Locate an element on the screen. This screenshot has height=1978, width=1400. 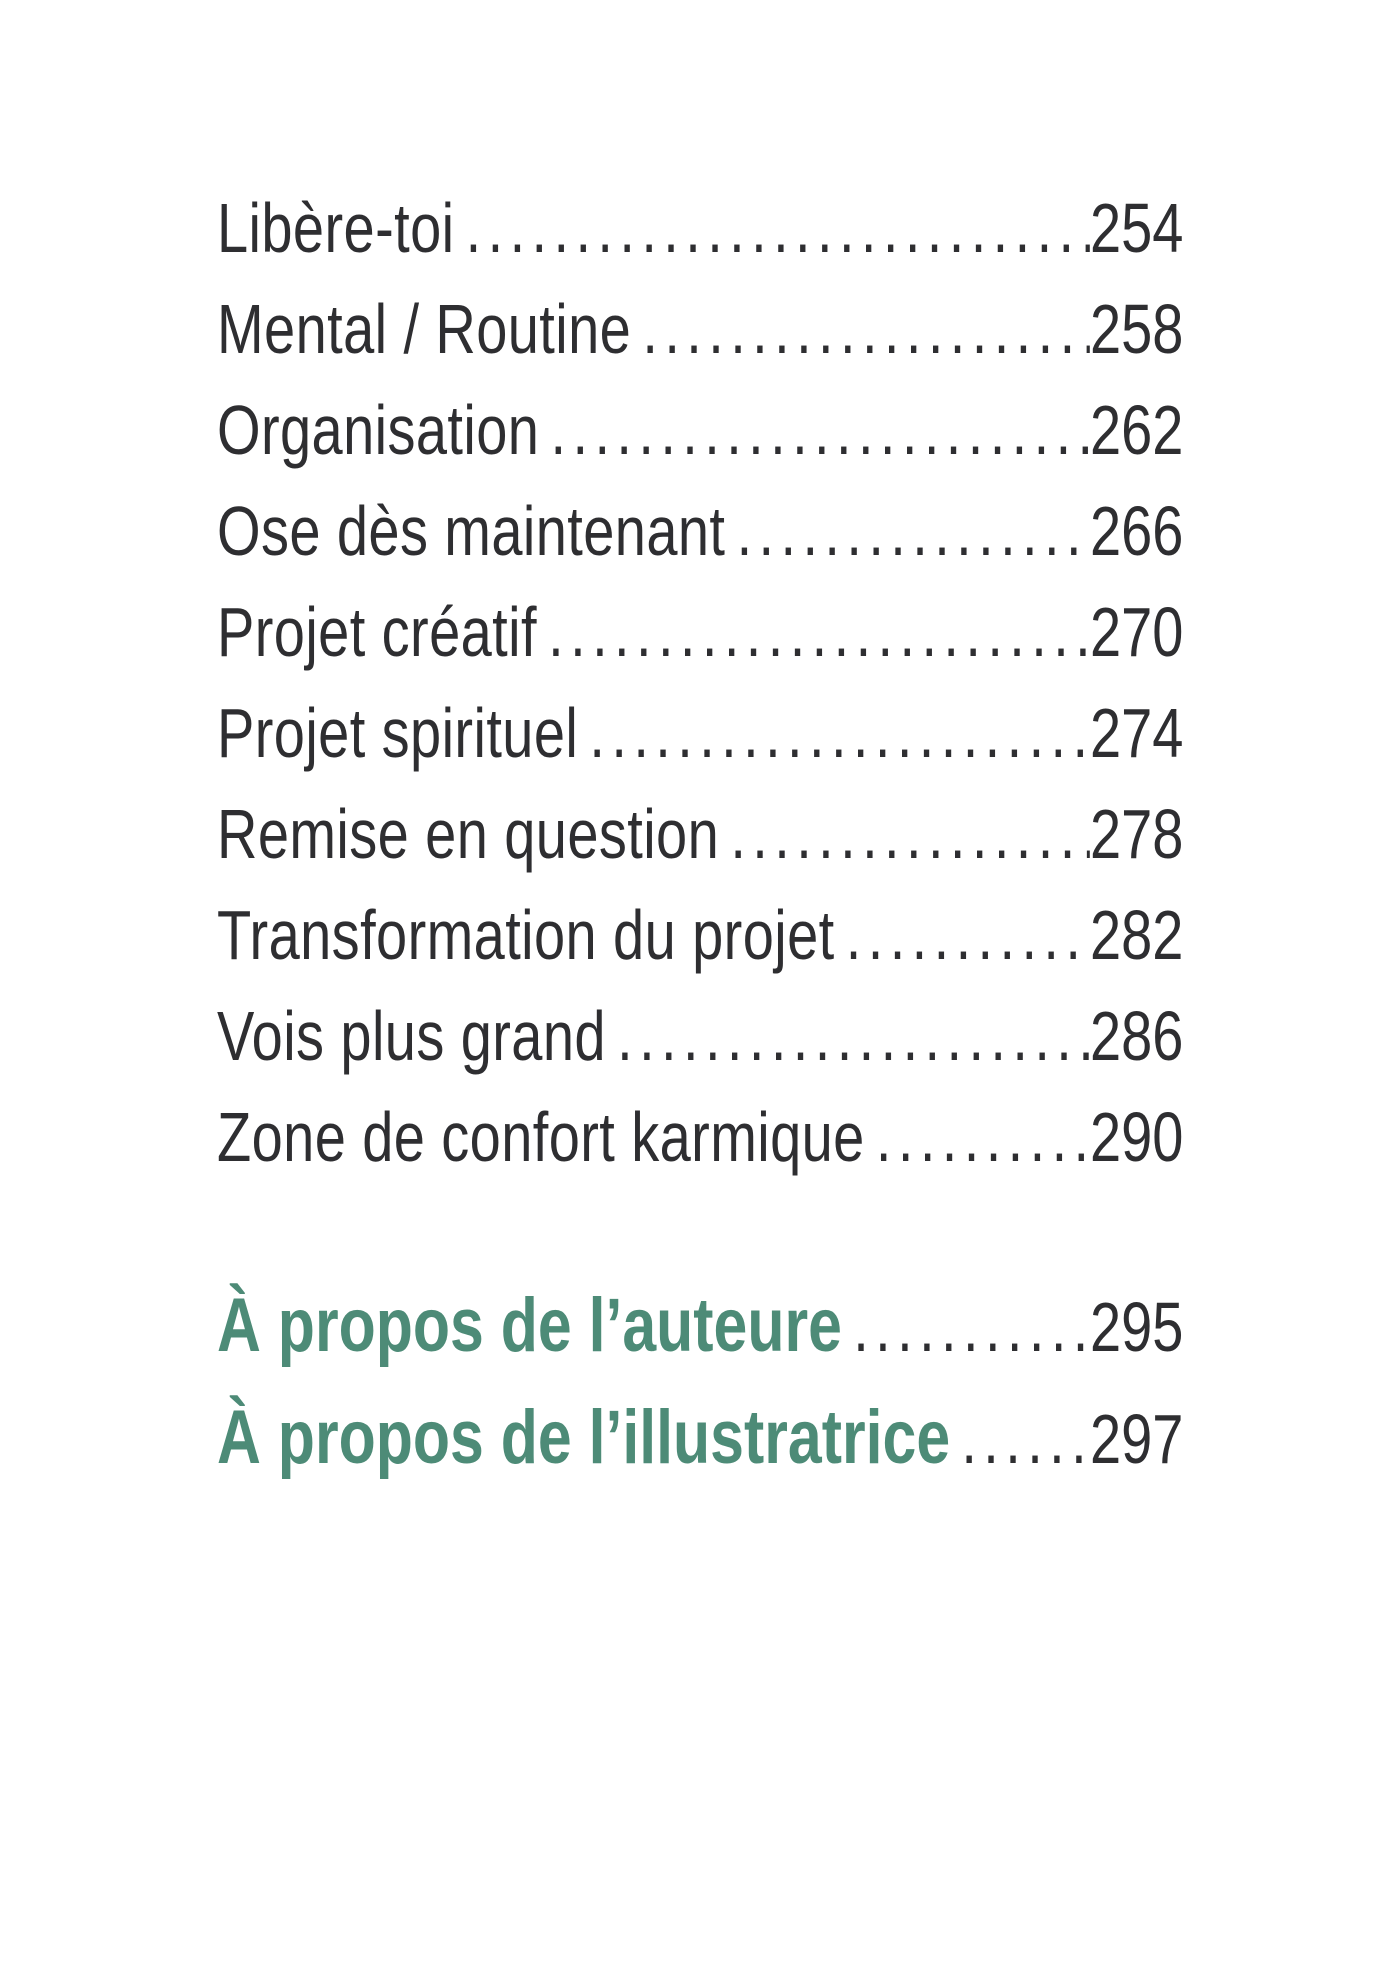
toc-row: Libère-toi 254 is located at coordinates (700, 228).